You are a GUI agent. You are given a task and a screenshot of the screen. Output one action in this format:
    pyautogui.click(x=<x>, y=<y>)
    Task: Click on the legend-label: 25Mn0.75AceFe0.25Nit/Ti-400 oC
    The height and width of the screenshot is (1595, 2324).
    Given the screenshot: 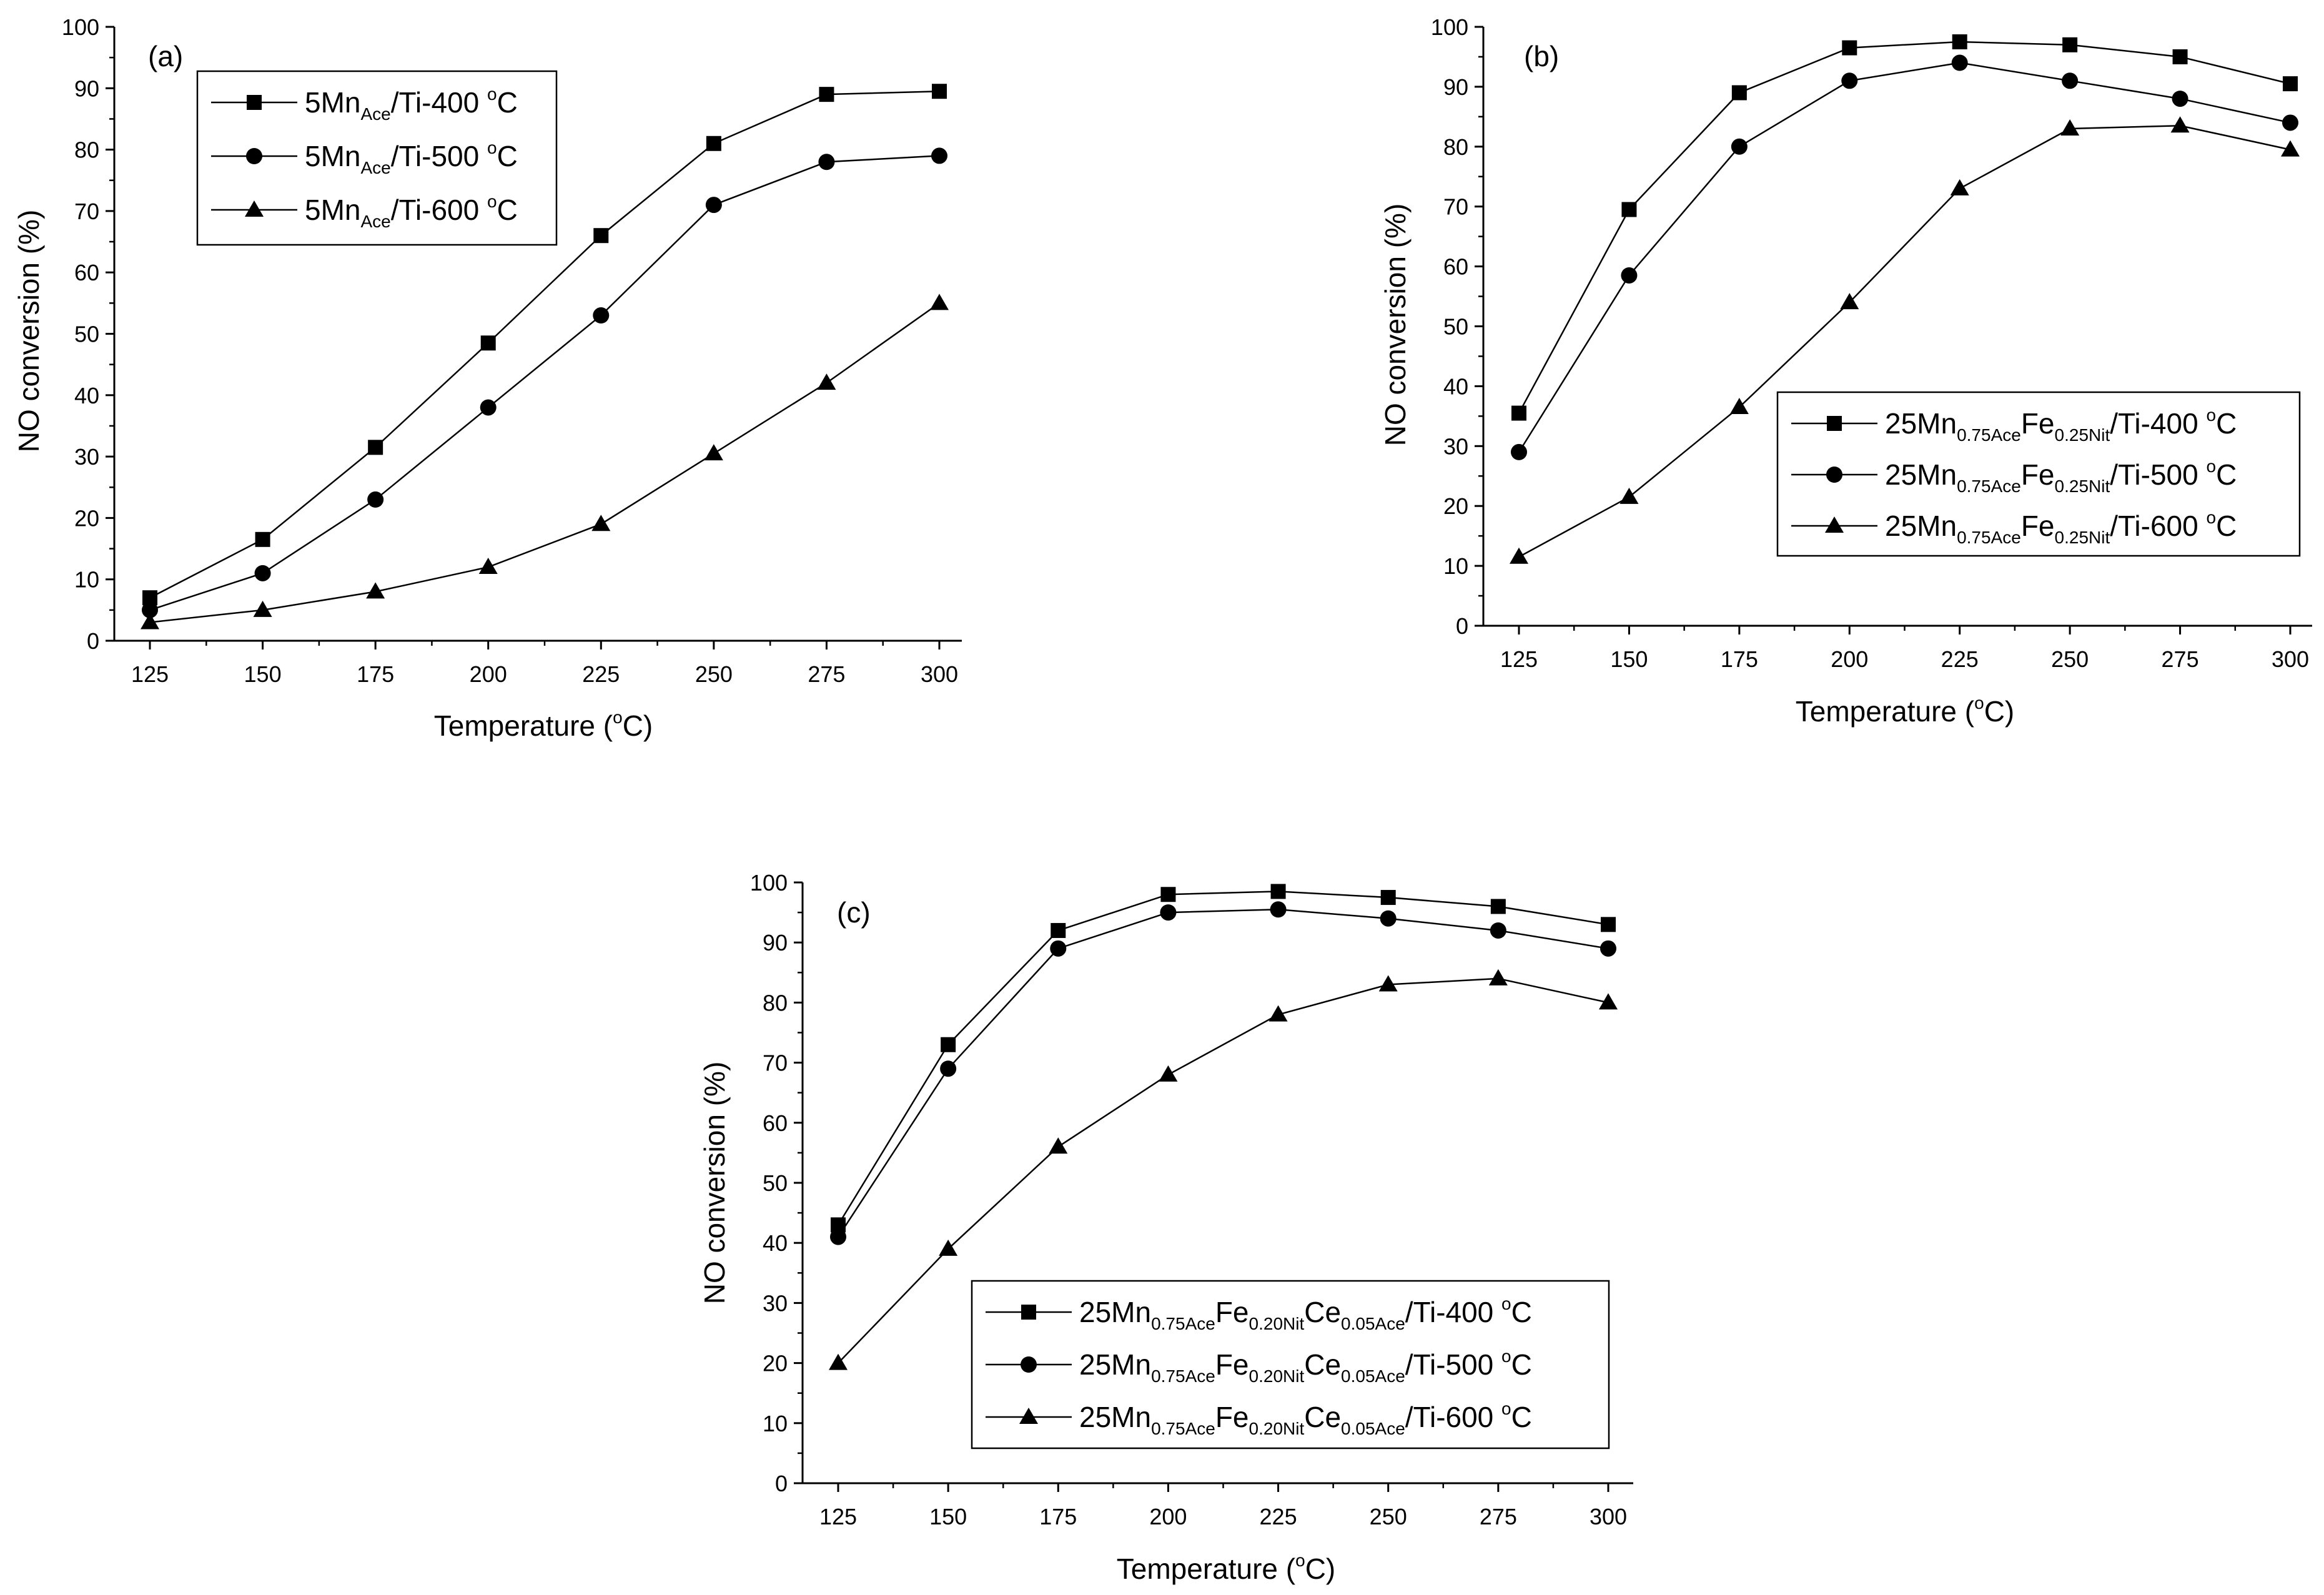 What is the action you would take?
    pyautogui.click(x=2061, y=425)
    